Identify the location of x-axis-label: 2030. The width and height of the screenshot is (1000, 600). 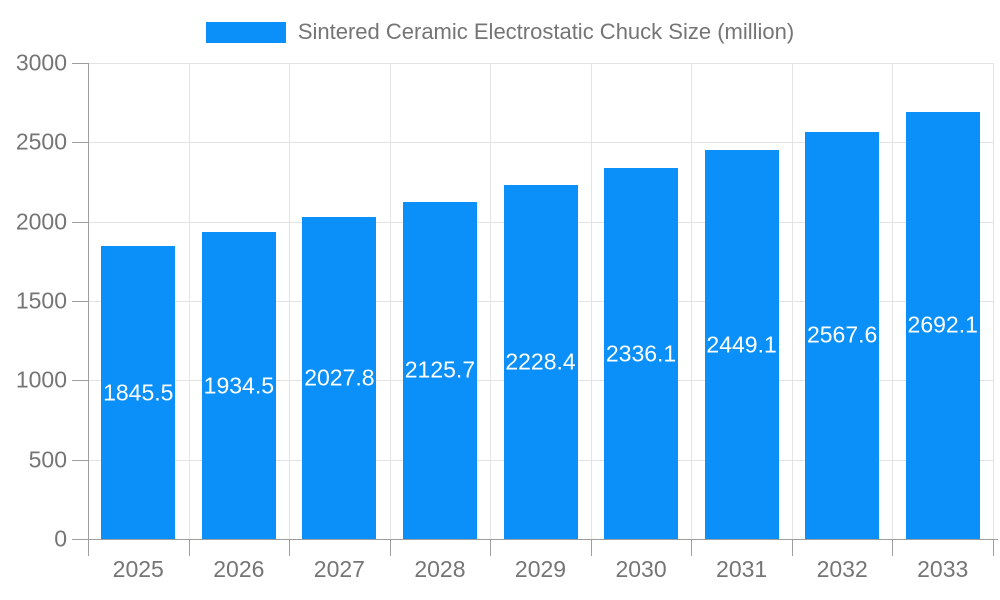
(641, 569).